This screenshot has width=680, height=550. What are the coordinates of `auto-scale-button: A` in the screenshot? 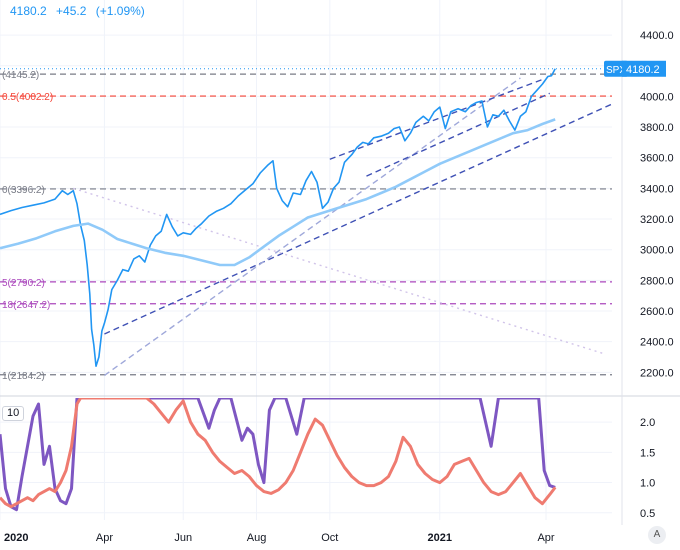 It's located at (657, 535).